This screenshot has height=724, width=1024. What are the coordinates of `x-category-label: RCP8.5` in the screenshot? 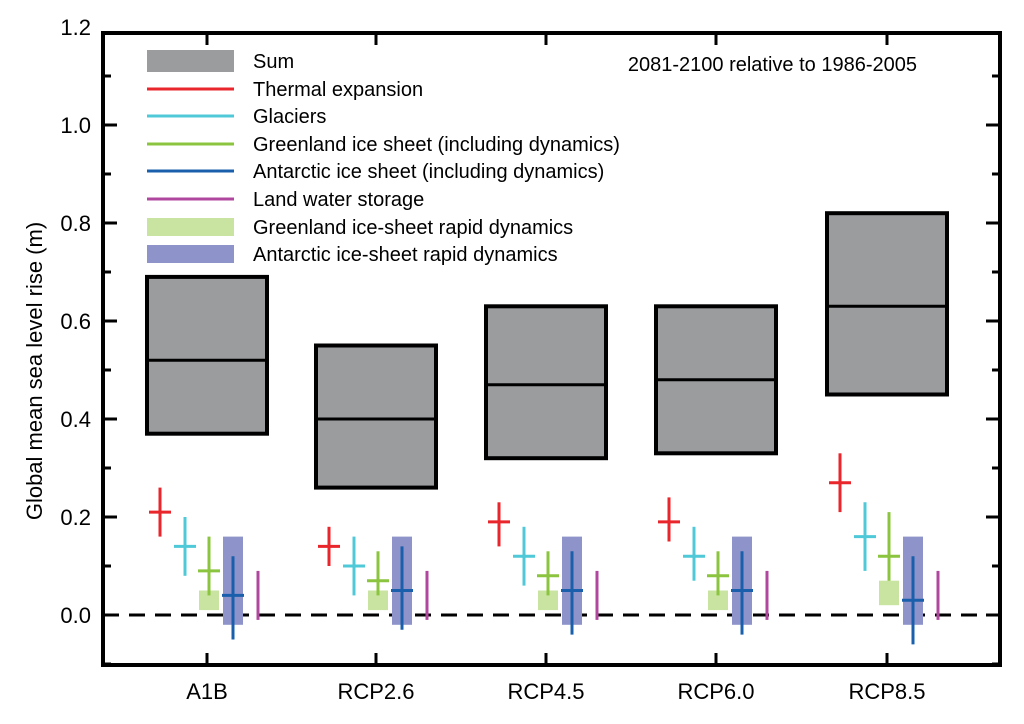 It's located at (886, 691).